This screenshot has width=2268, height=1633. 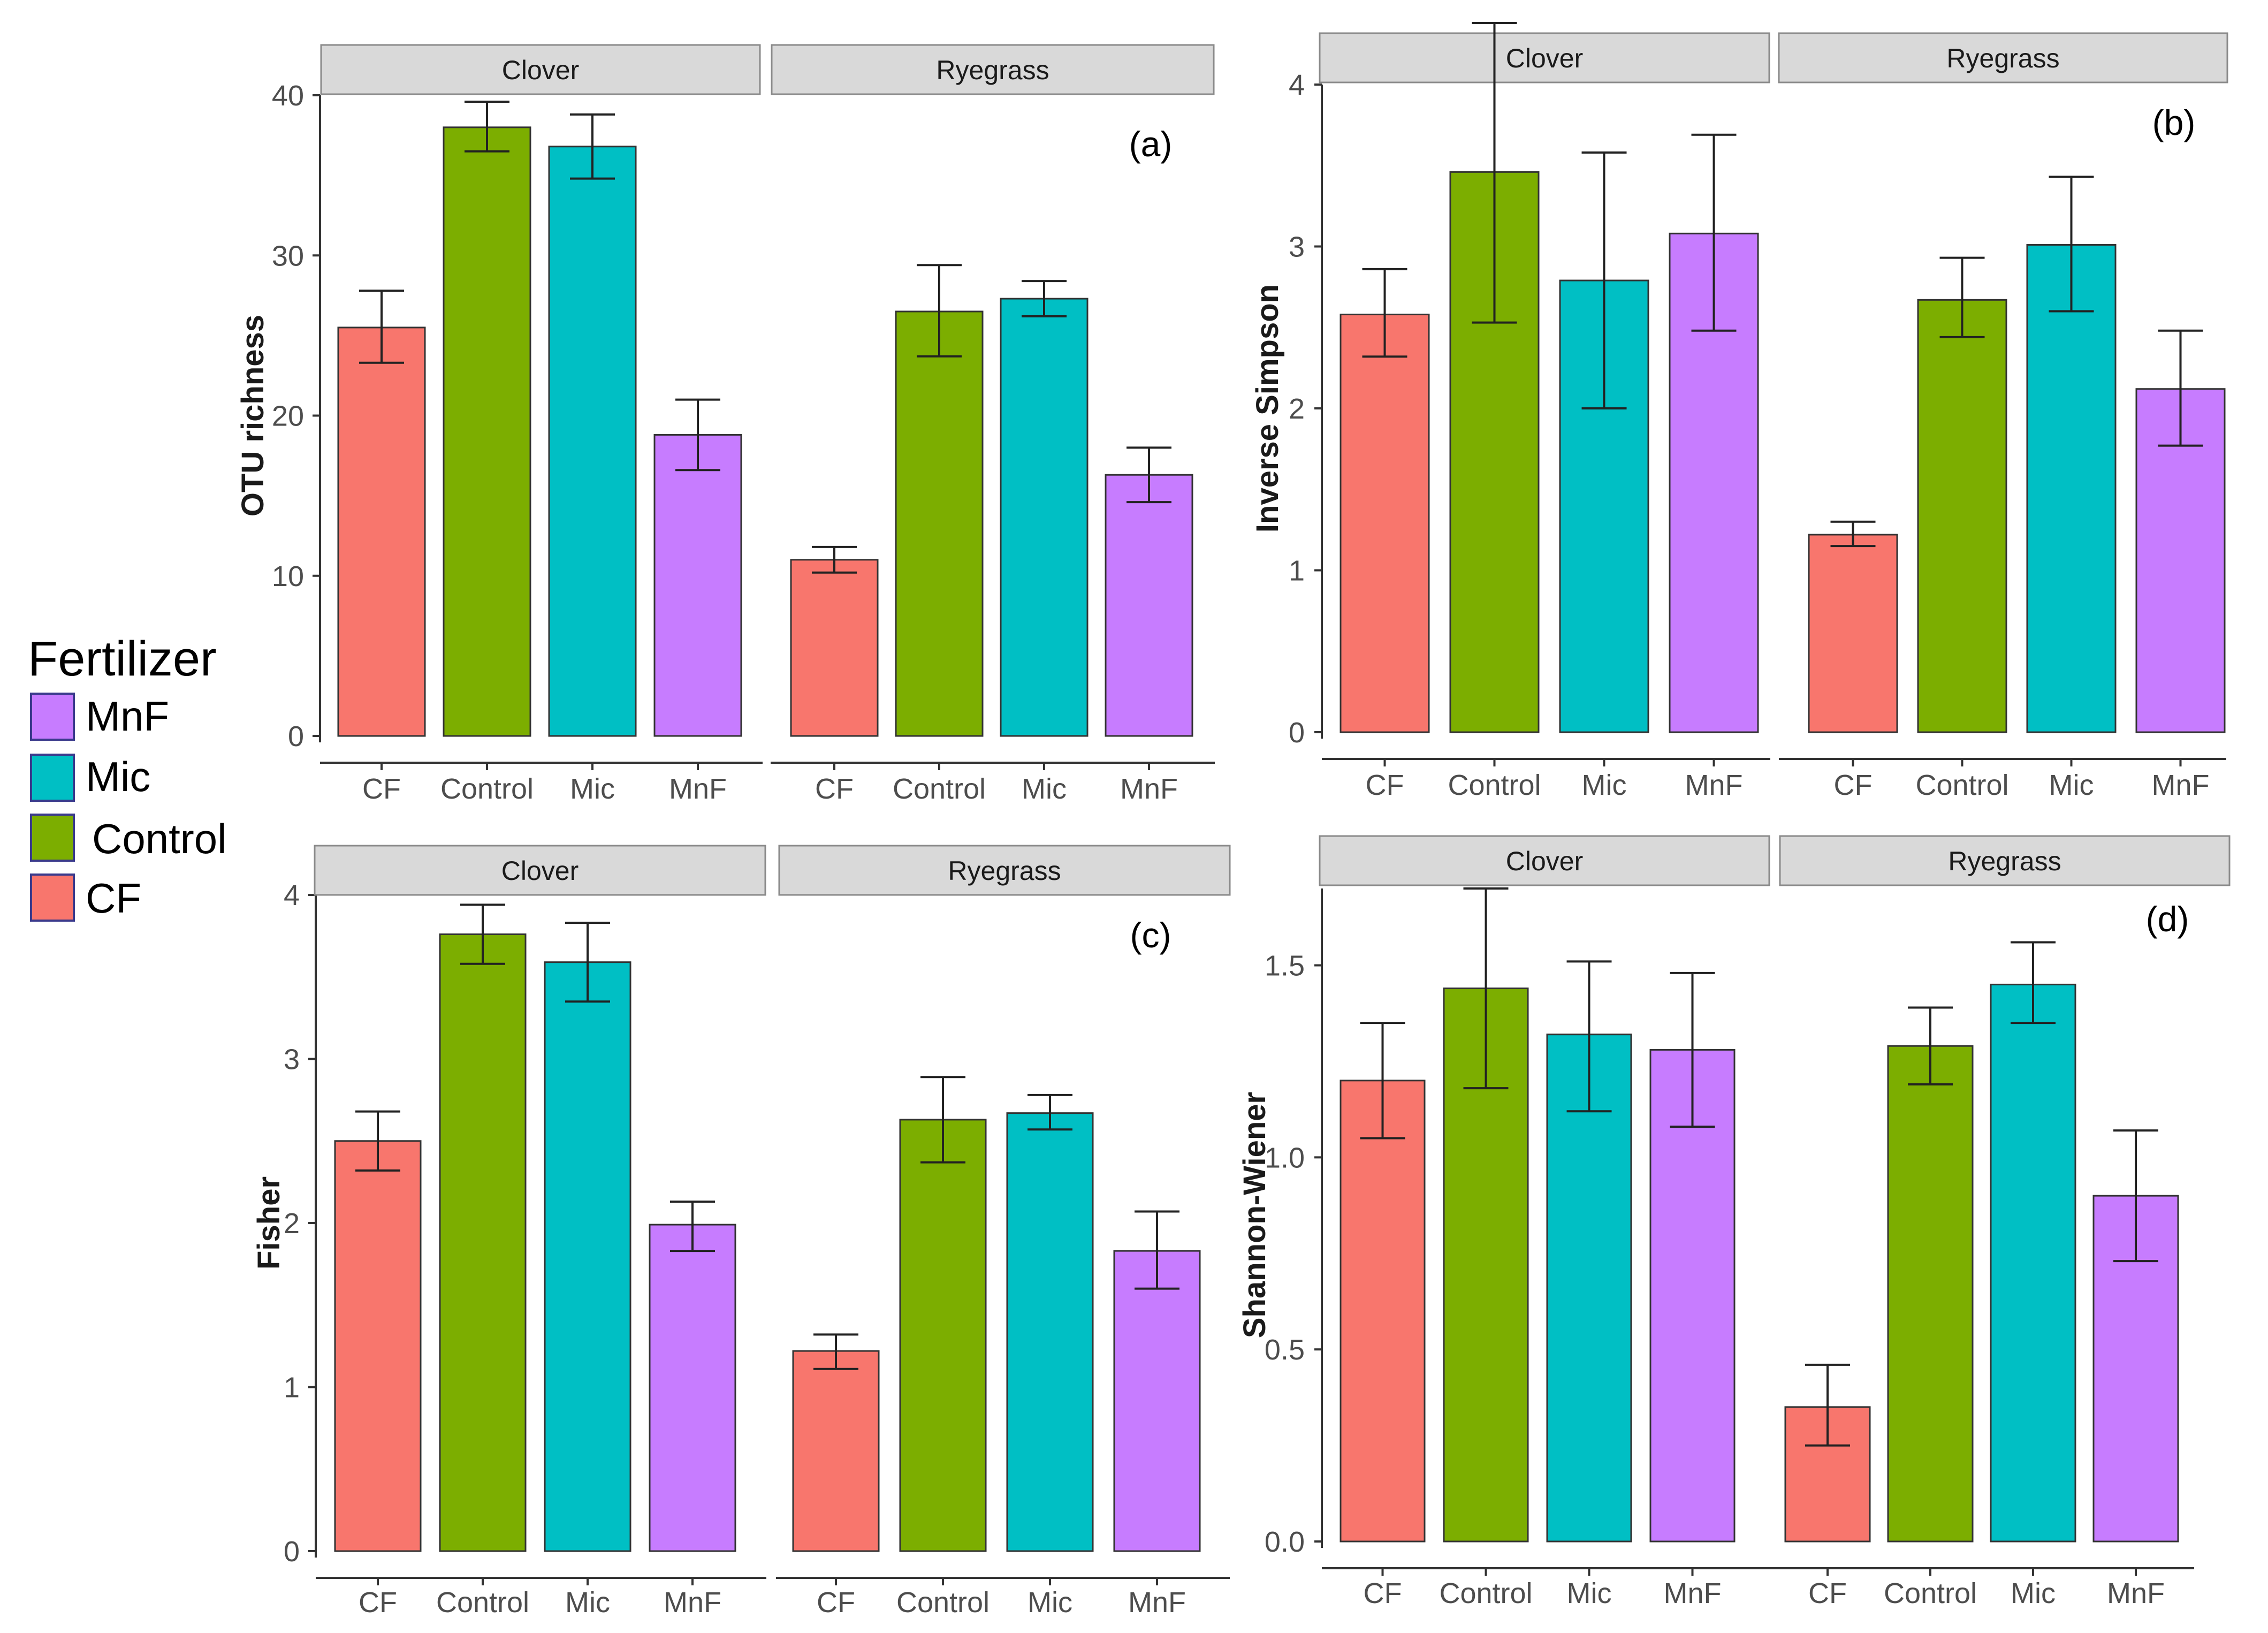 I want to click on y-tick-label: 20, so click(x=288, y=416).